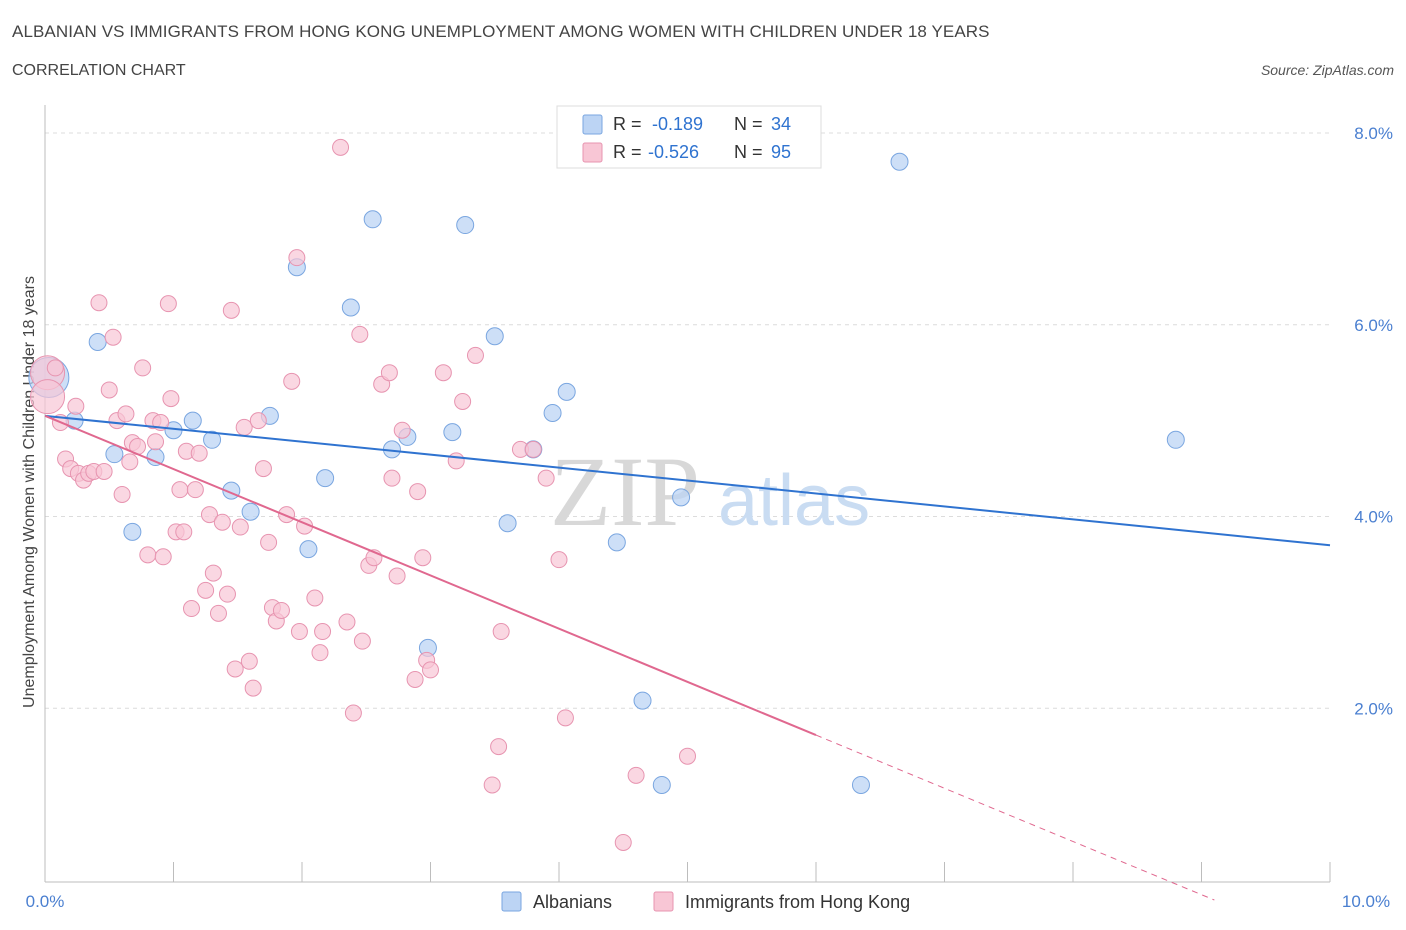  I want to click on stats-n-label-hong-kong: N =, so click(748, 152).